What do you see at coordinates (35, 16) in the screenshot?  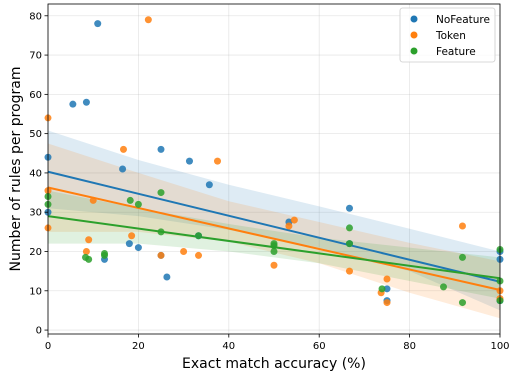 I see `y-tick-label: 80` at bounding box center [35, 16].